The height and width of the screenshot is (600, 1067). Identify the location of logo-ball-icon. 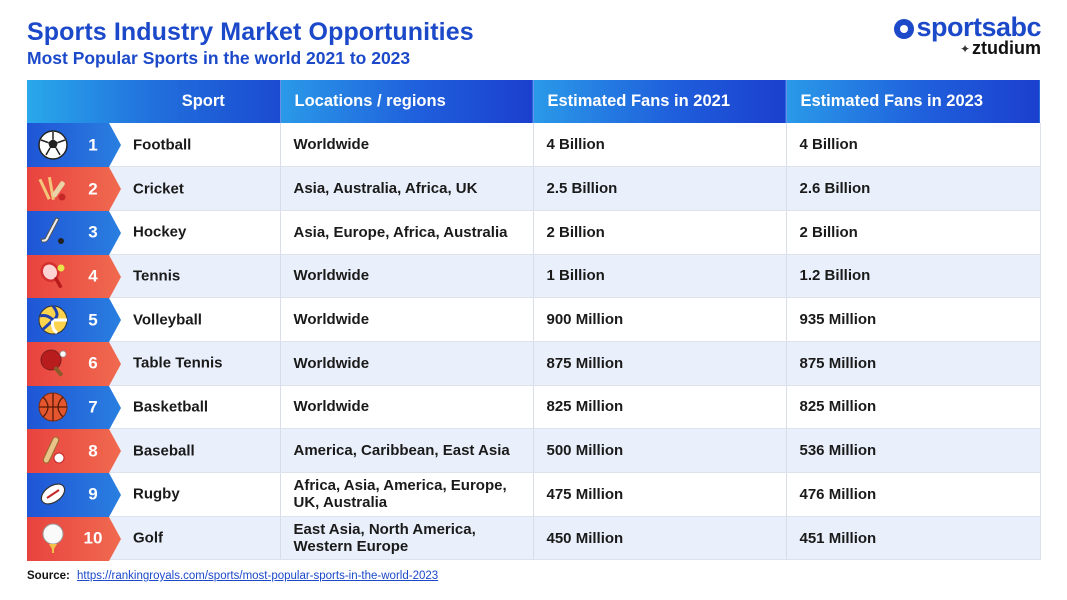
(904, 28).